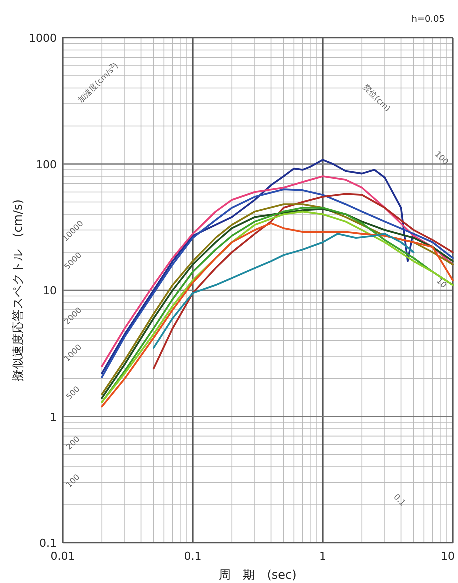 The height and width of the screenshot is (583, 458). Describe the element at coordinates (53, 417) in the screenshot. I see `y-tick-label: 1` at that location.